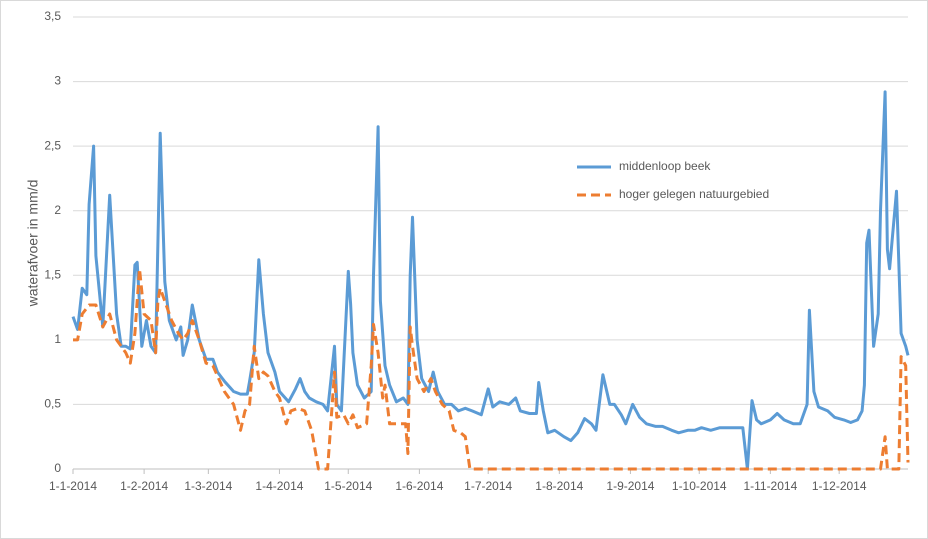 The image size is (928, 539). I want to click on y-tick-label: 3, so click(57, 81).